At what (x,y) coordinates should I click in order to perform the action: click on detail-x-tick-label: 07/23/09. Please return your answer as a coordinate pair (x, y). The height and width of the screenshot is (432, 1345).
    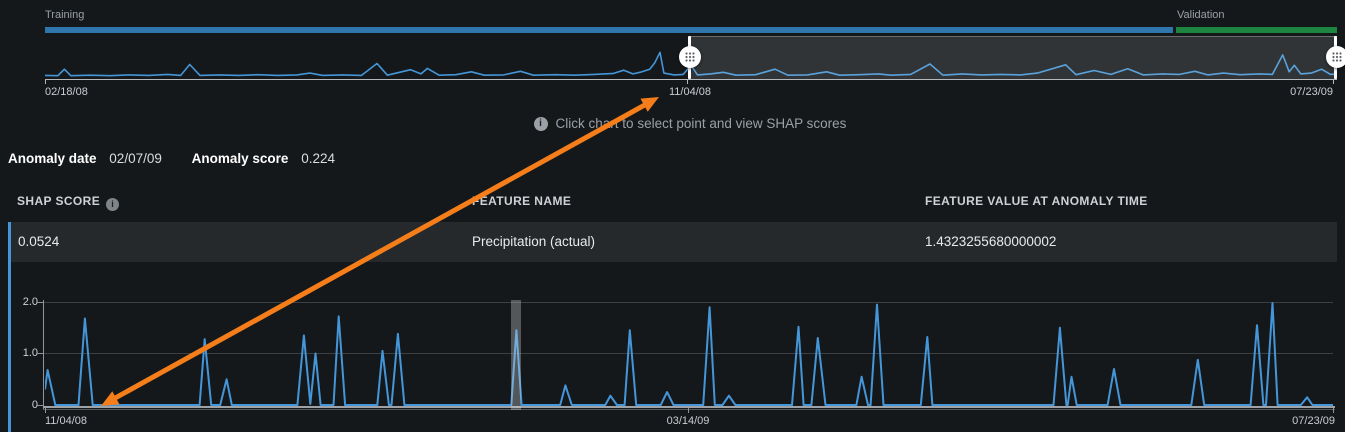
    Looking at the image, I should click on (1313, 421).